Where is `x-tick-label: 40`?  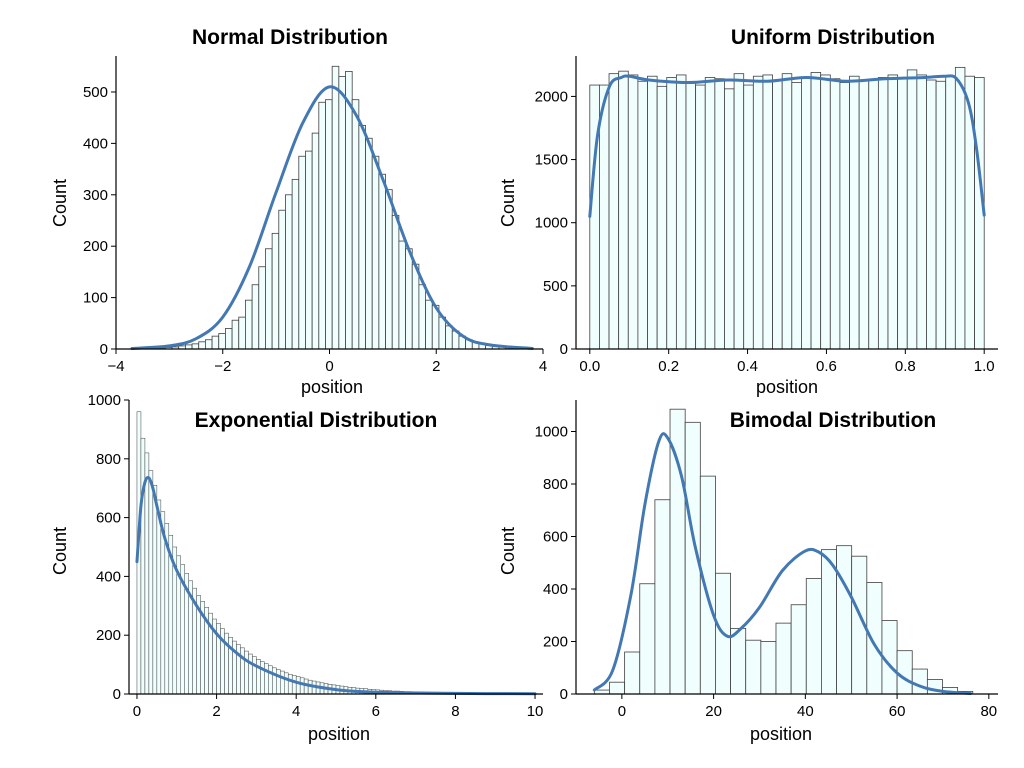
x-tick-label: 40 is located at coordinates (805, 711).